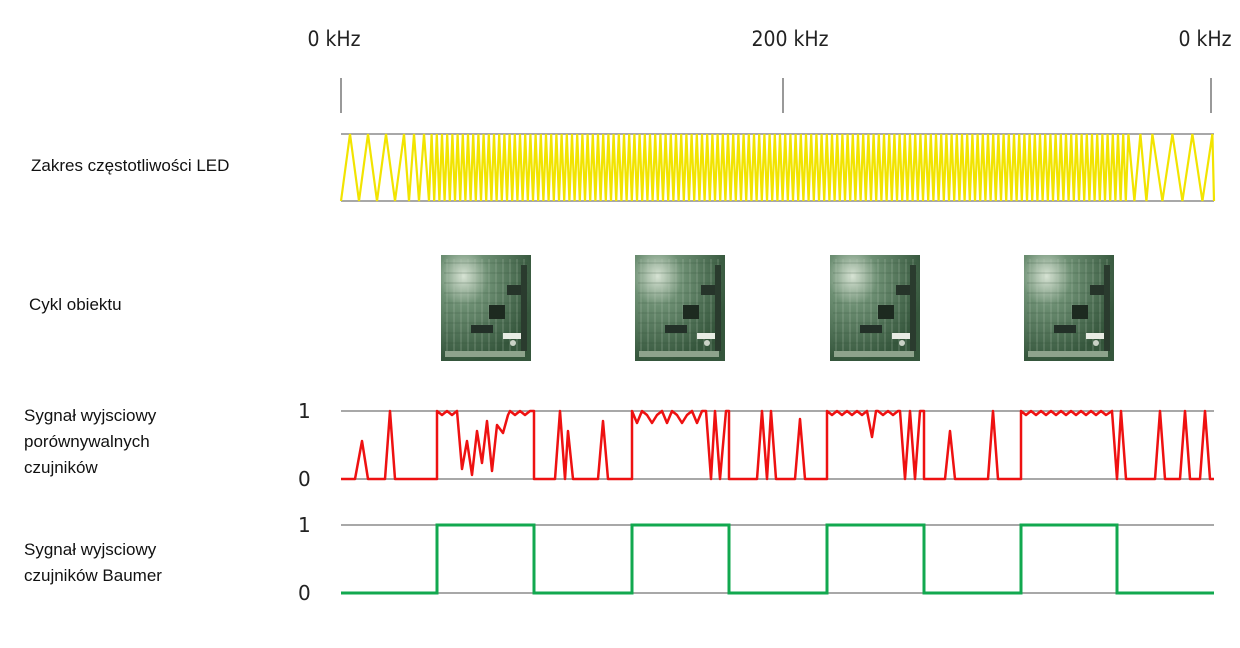 The width and height of the screenshot is (1240, 648). I want to click on baumer-sensors-label: Sygnał wyjsciowy czujników Baumer, so click(93, 562).